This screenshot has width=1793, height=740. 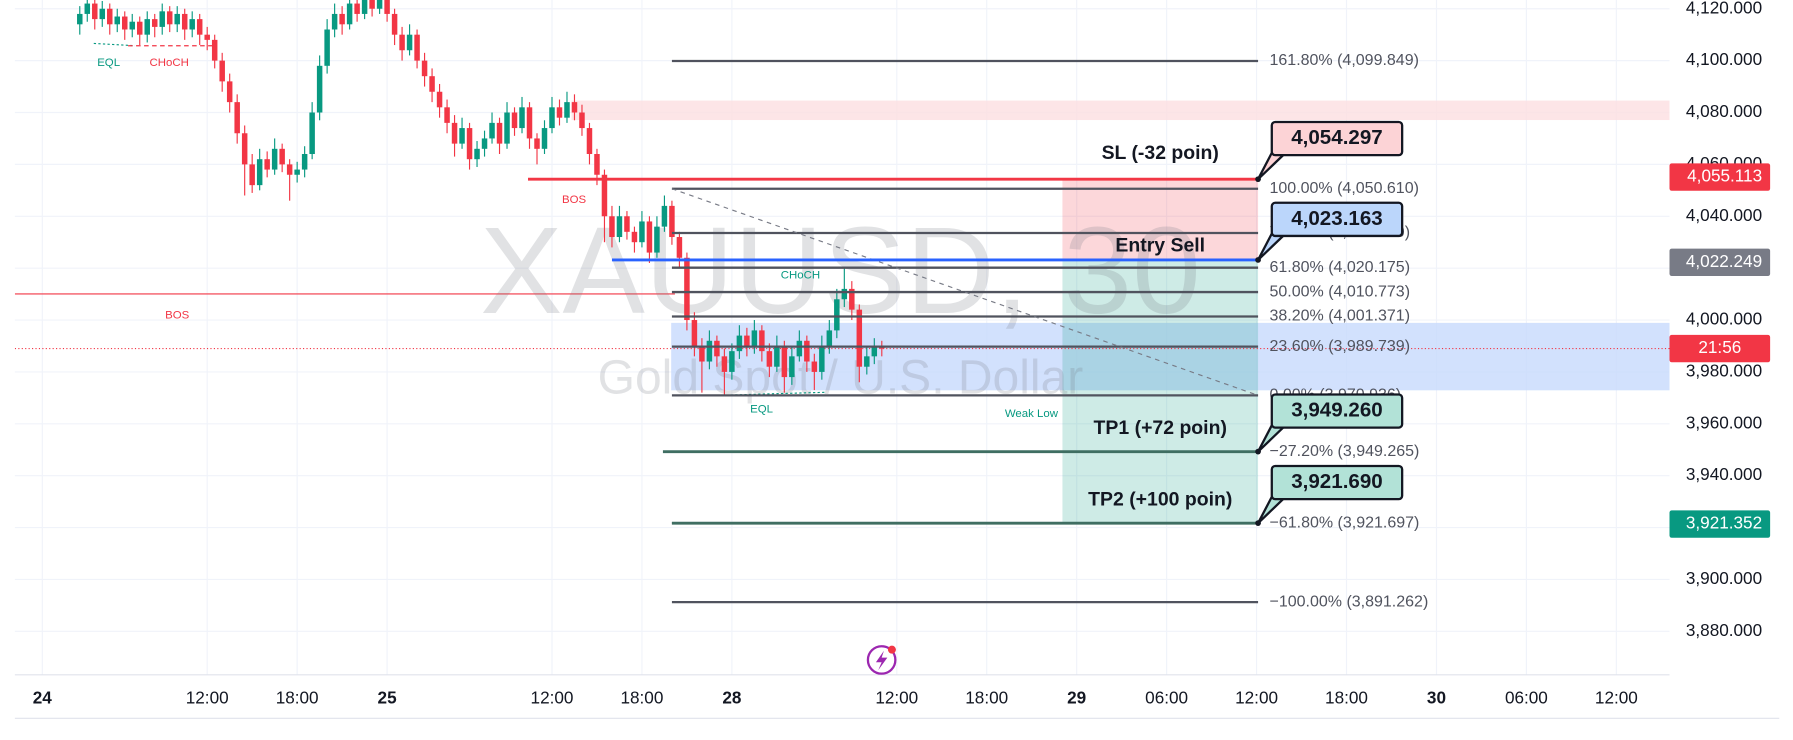 What do you see at coordinates (1340, 291) in the screenshot?
I see `fib-label: 50.00% (4,010.773)` at bounding box center [1340, 291].